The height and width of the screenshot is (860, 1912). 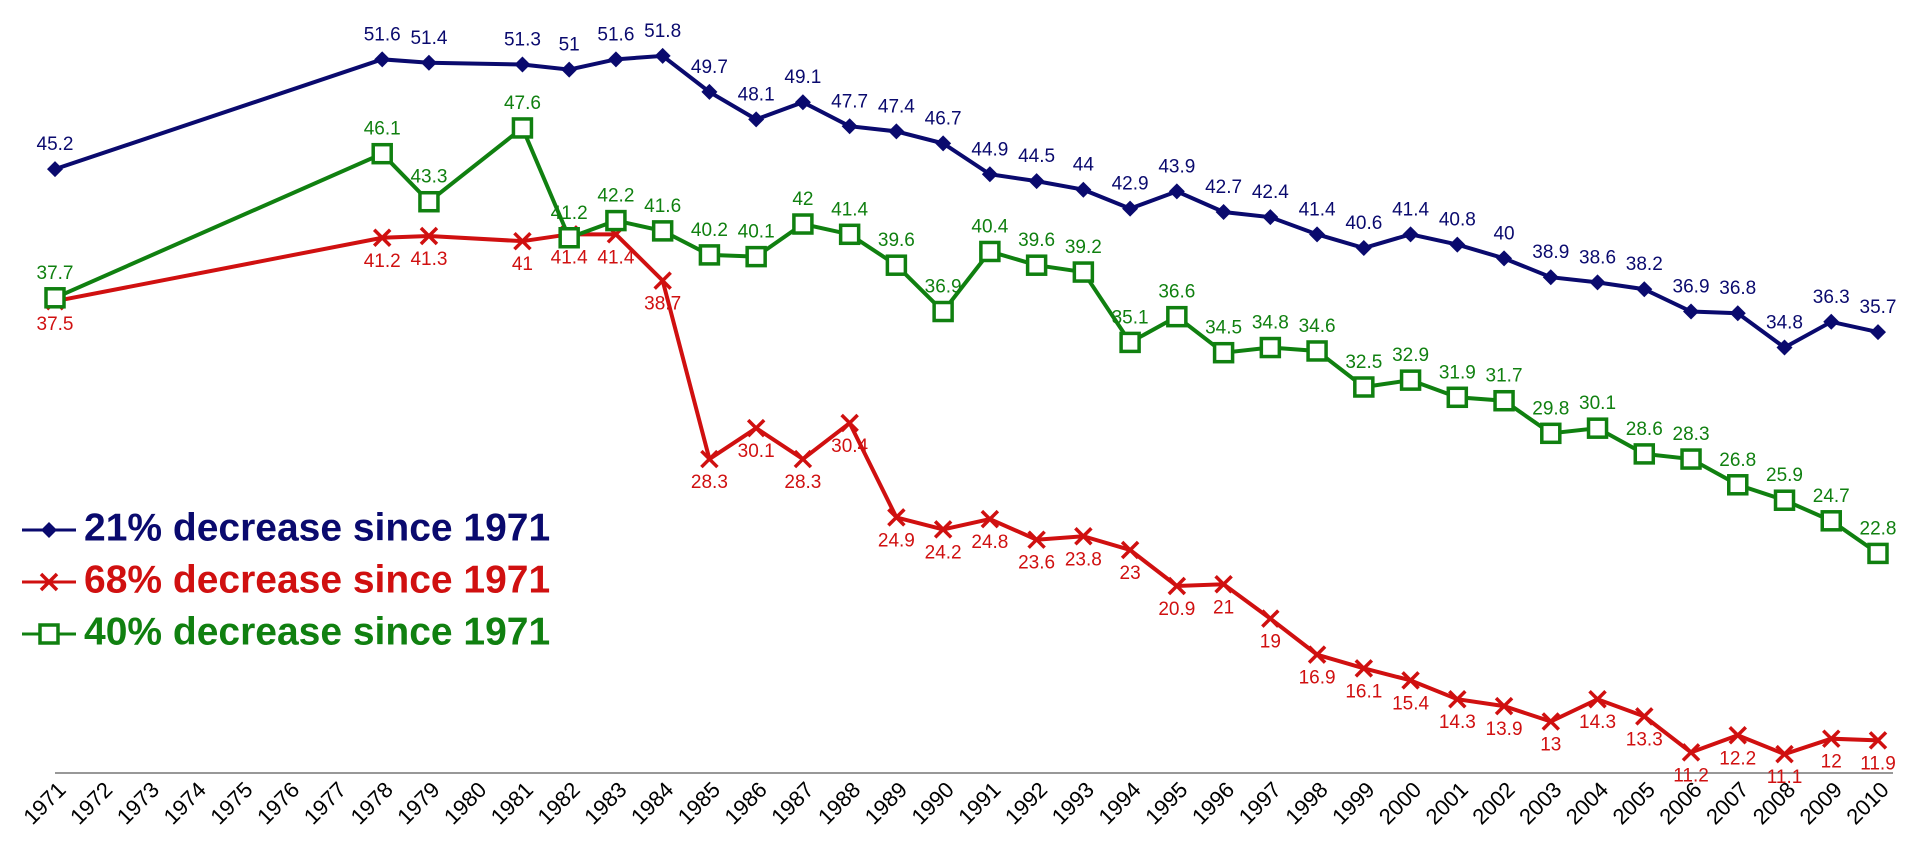 What do you see at coordinates (1550, 408) in the screenshot?
I see `data-label: 29.8` at bounding box center [1550, 408].